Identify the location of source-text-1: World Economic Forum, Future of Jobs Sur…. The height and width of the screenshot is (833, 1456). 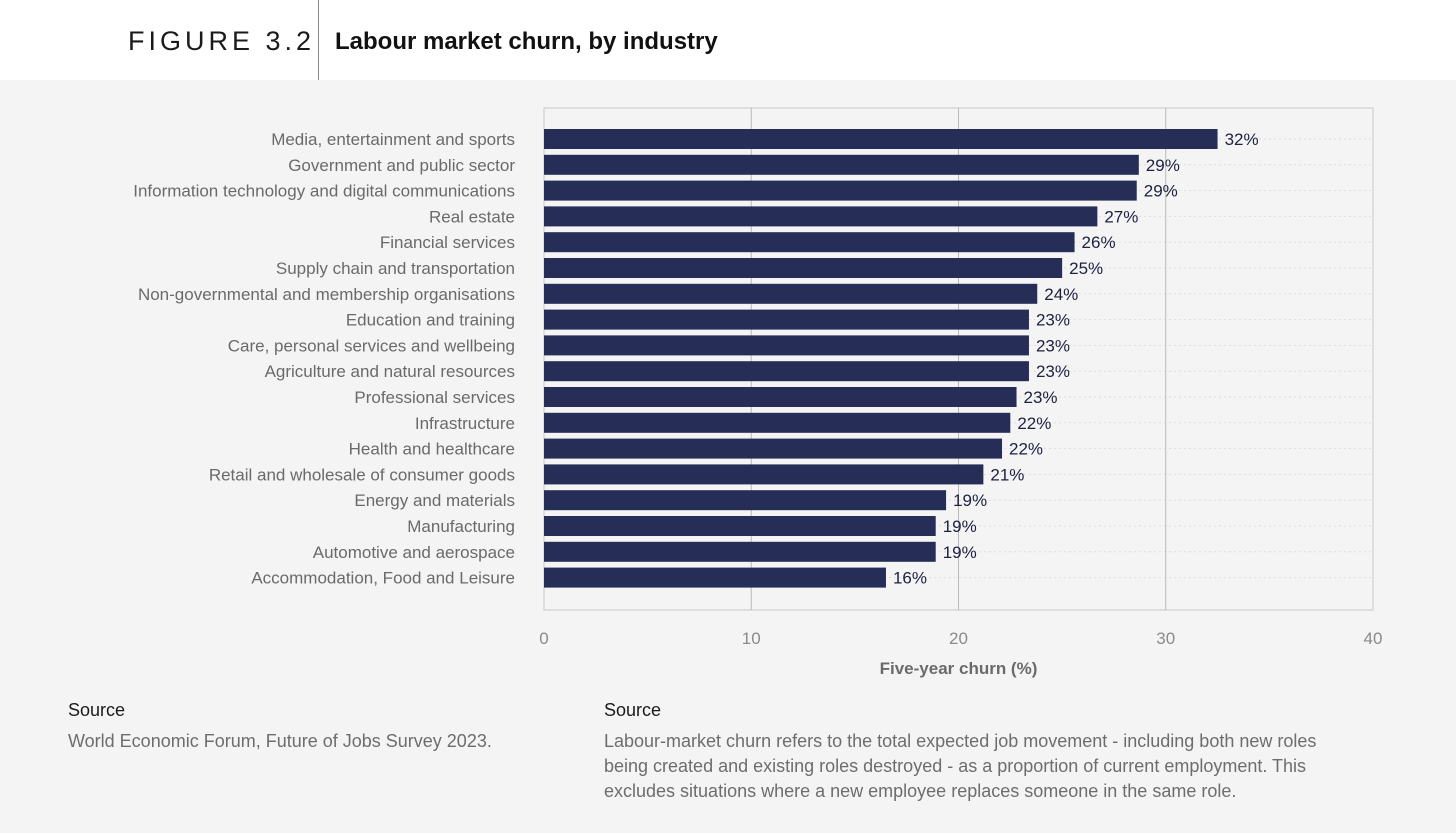
(280, 741).